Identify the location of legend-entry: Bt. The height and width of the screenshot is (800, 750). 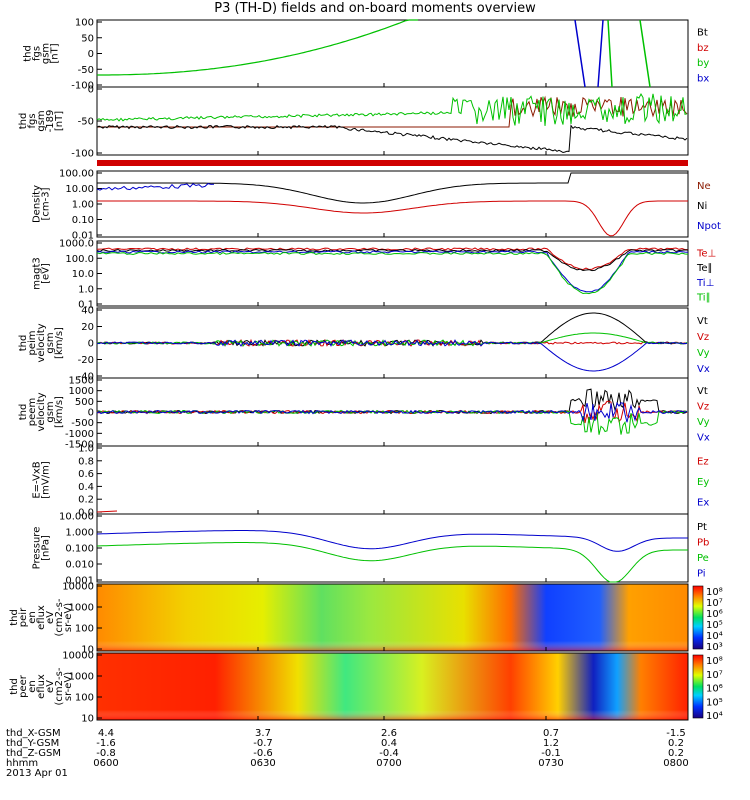
(702, 33).